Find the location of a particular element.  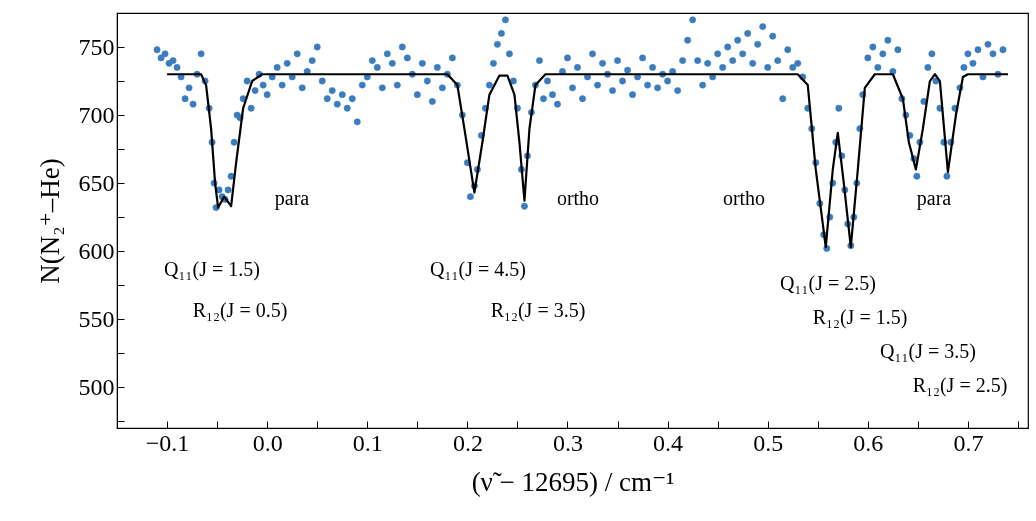

x-tick-label: 0.7 is located at coordinates (968, 442).